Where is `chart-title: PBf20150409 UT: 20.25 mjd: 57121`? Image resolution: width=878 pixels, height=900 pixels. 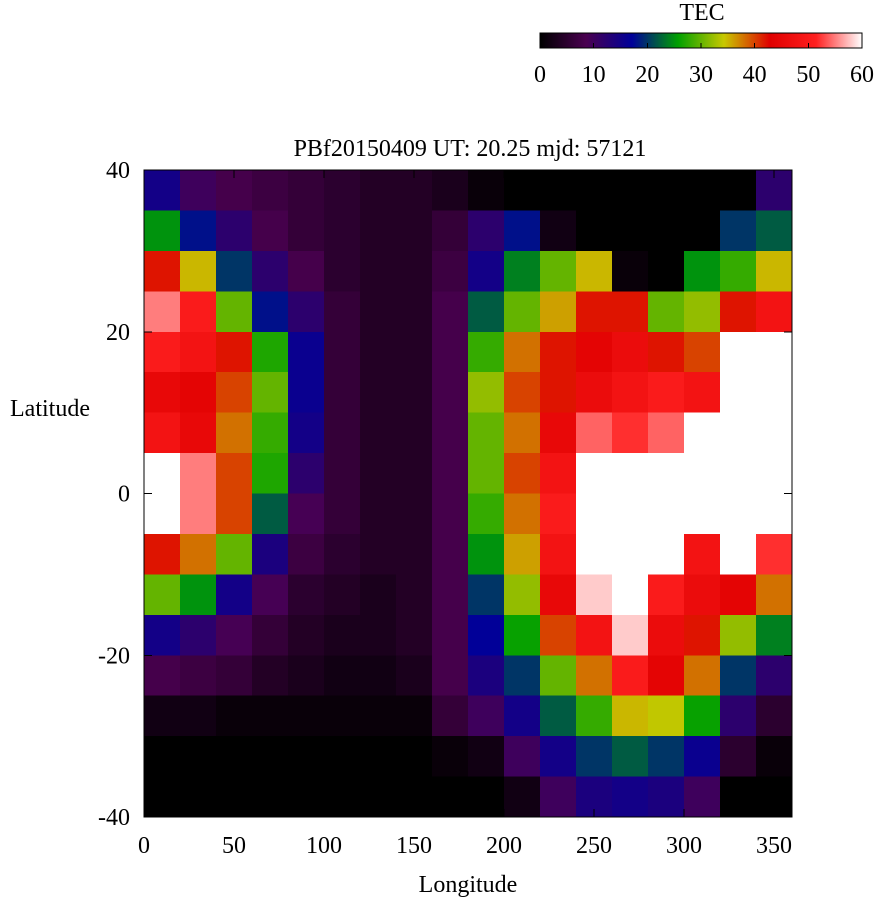 chart-title: PBf20150409 UT: 20.25 mjd: 57121 is located at coordinates (470, 149).